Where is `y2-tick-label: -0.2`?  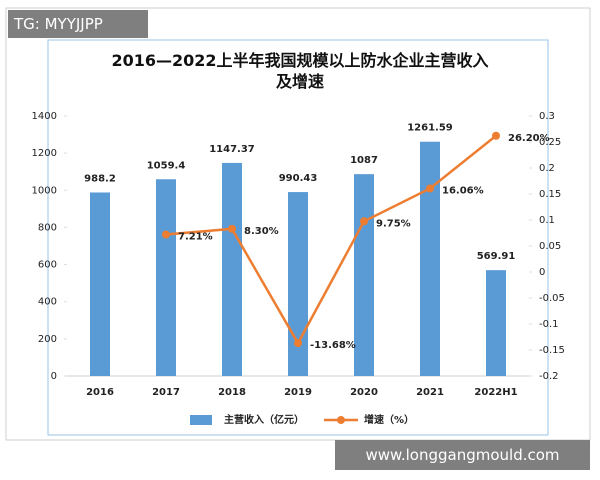 y2-tick-label: -0.2 is located at coordinates (549, 376).